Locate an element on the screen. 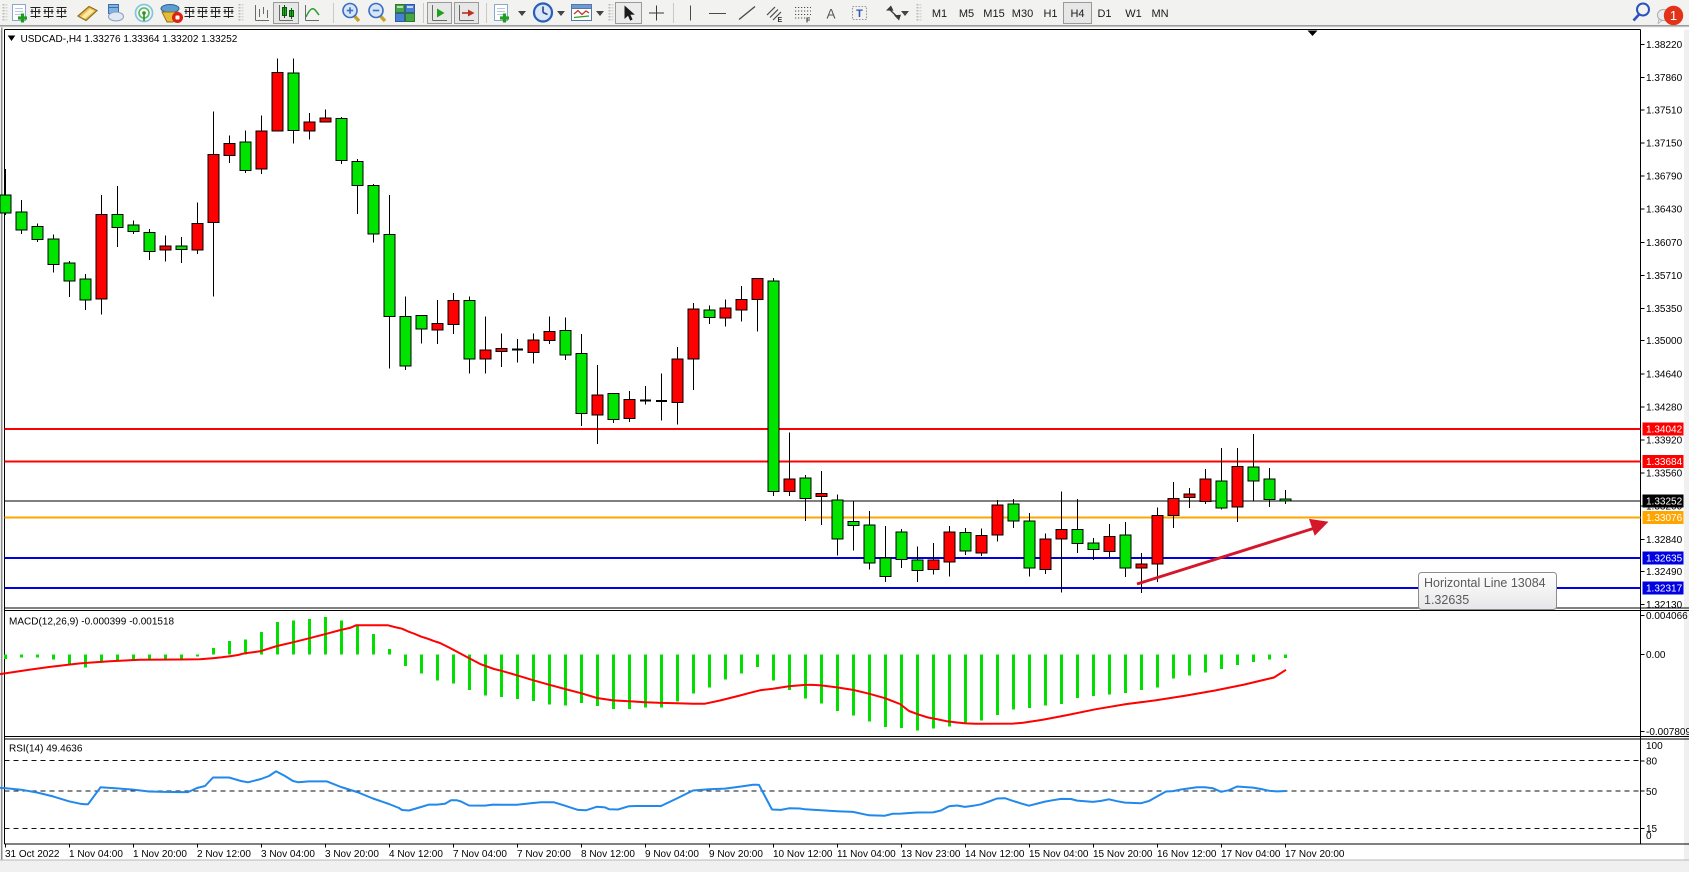 The image size is (1689, 872). svg-text: MN is located at coordinates (1159, 14).